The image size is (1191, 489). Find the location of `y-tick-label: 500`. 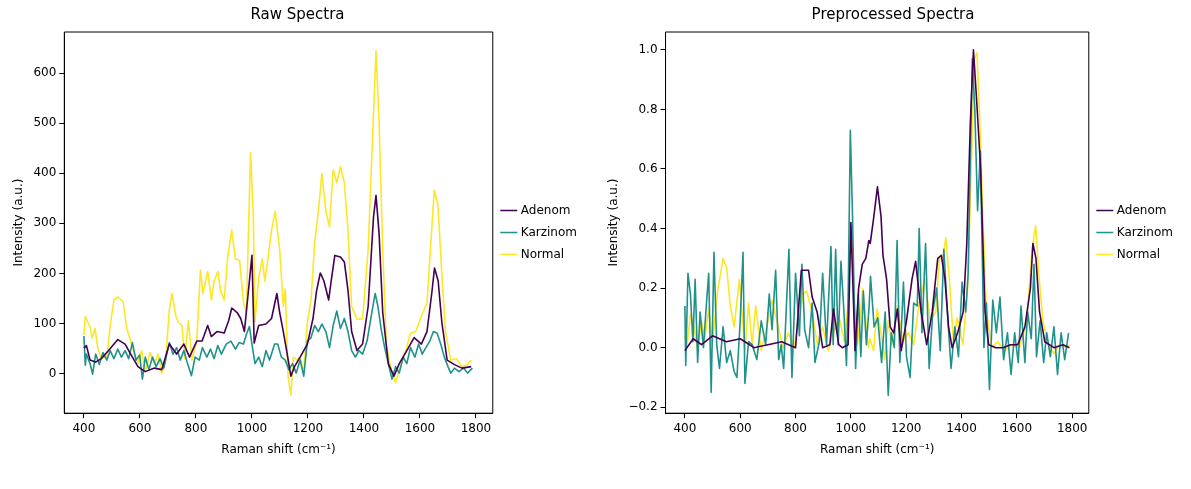

y-tick-label: 500 is located at coordinates (45, 122).